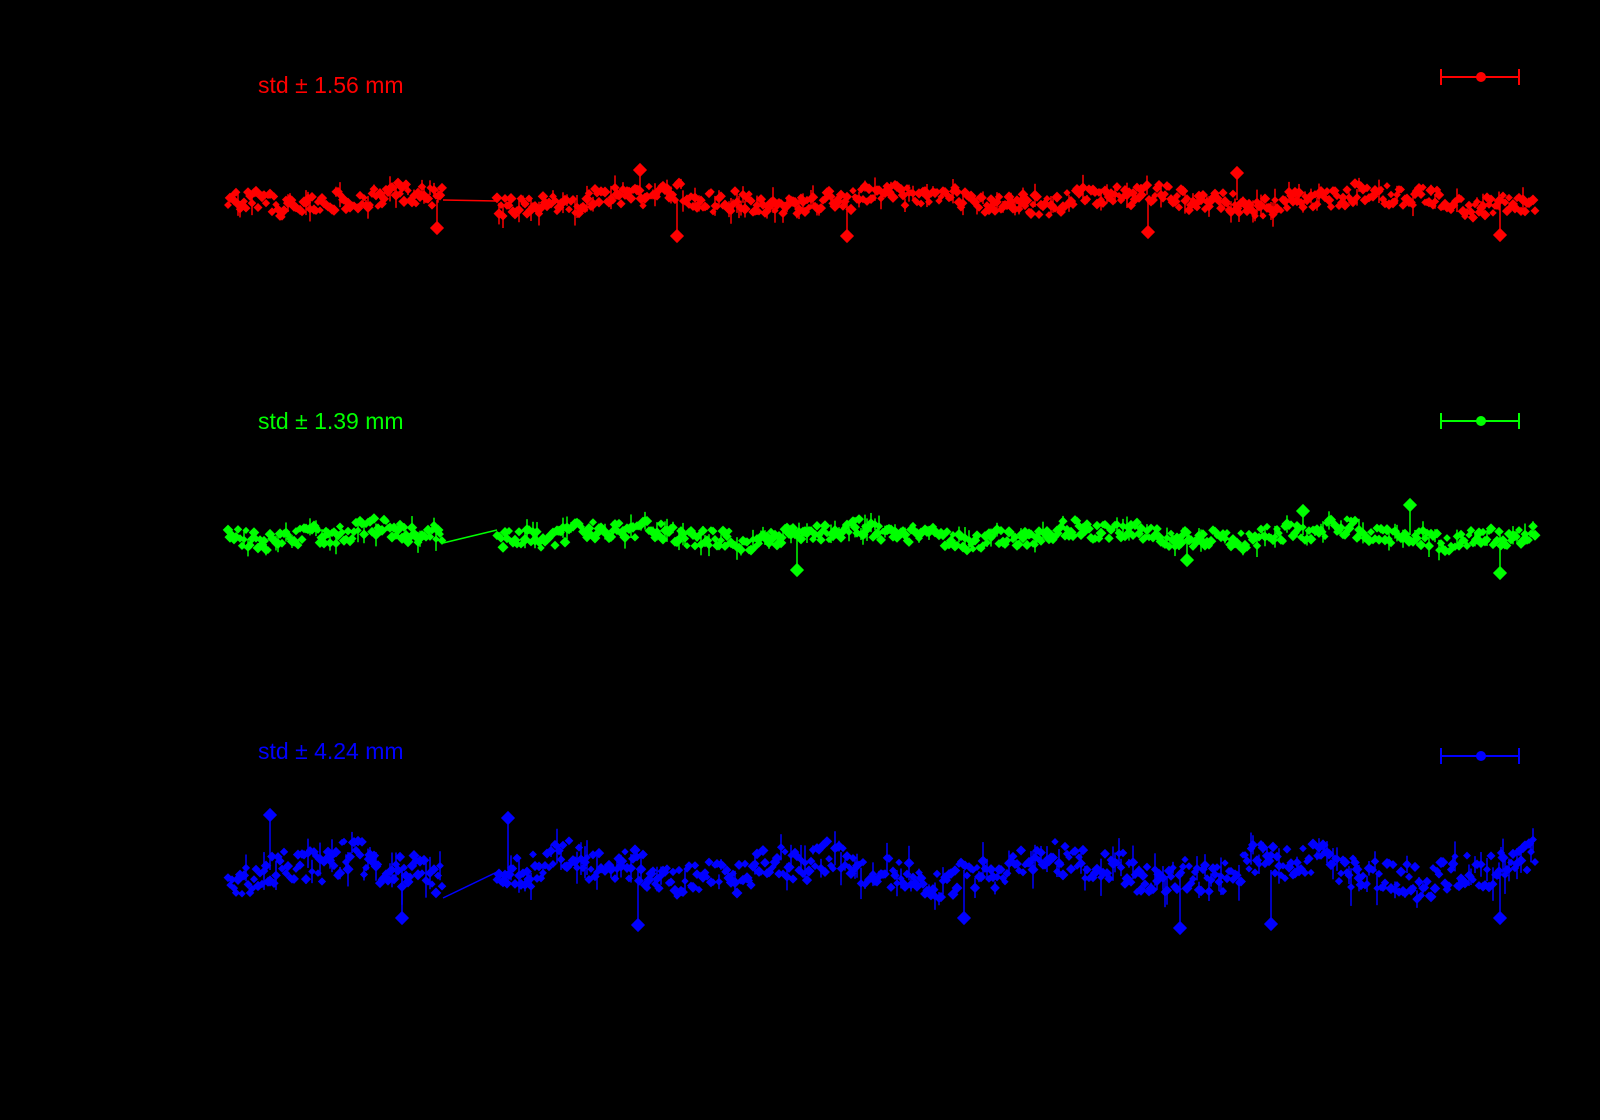 The height and width of the screenshot is (1120, 1600). I want to click on std-annotation-x: std ± 1.56 mm, so click(331, 85).